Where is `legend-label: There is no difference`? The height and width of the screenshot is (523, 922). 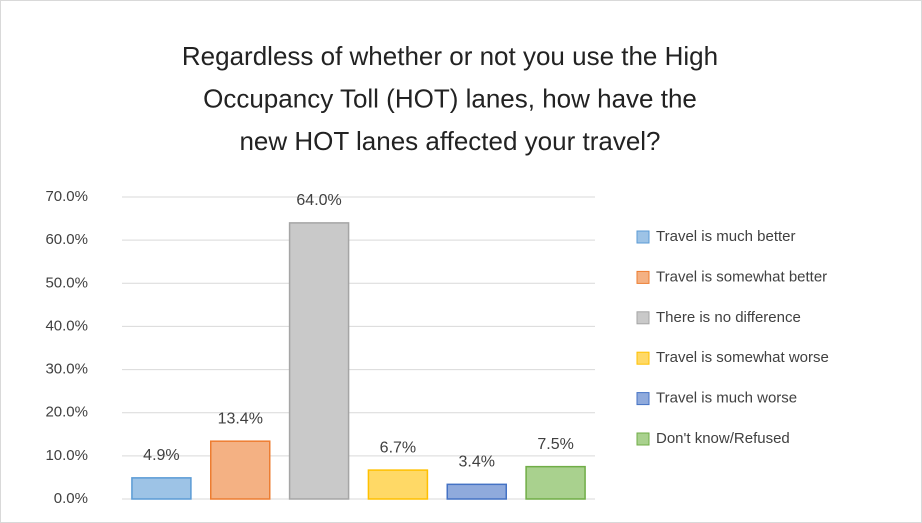
legend-label: There is no difference is located at coordinates (728, 317).